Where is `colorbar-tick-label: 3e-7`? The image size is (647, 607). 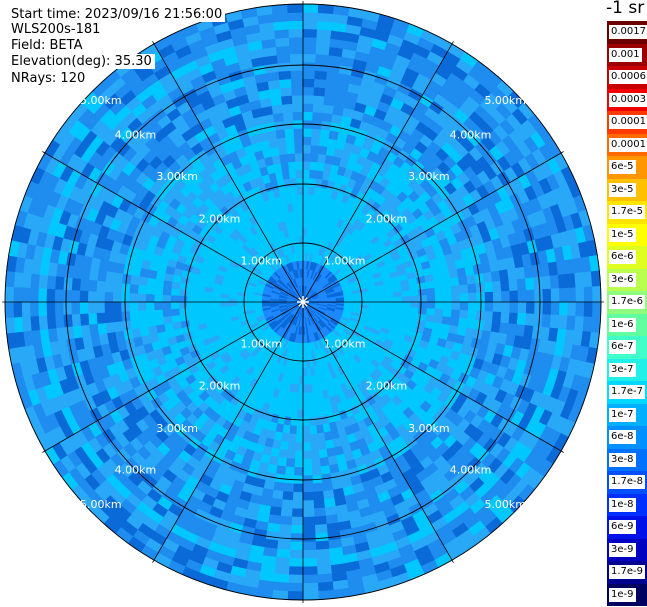 colorbar-tick-label: 3e-7 is located at coordinates (622, 369).